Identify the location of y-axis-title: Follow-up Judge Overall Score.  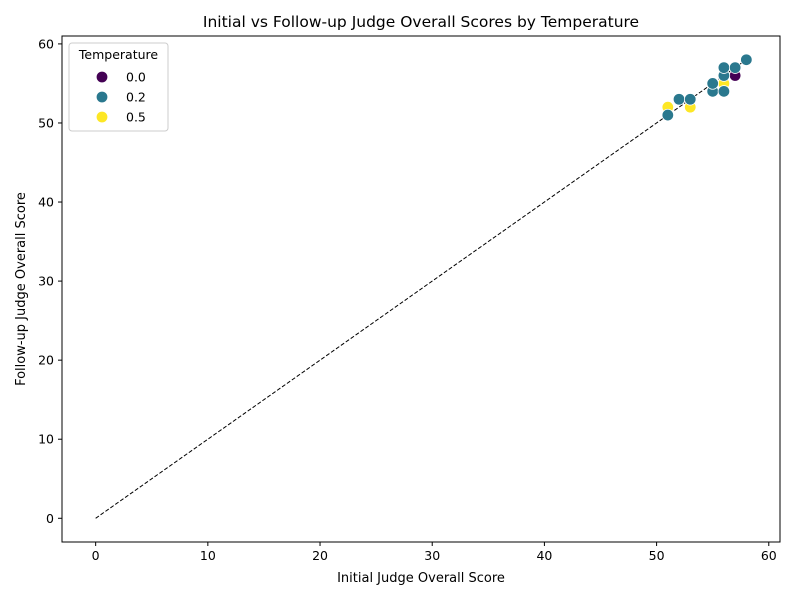
(21, 289).